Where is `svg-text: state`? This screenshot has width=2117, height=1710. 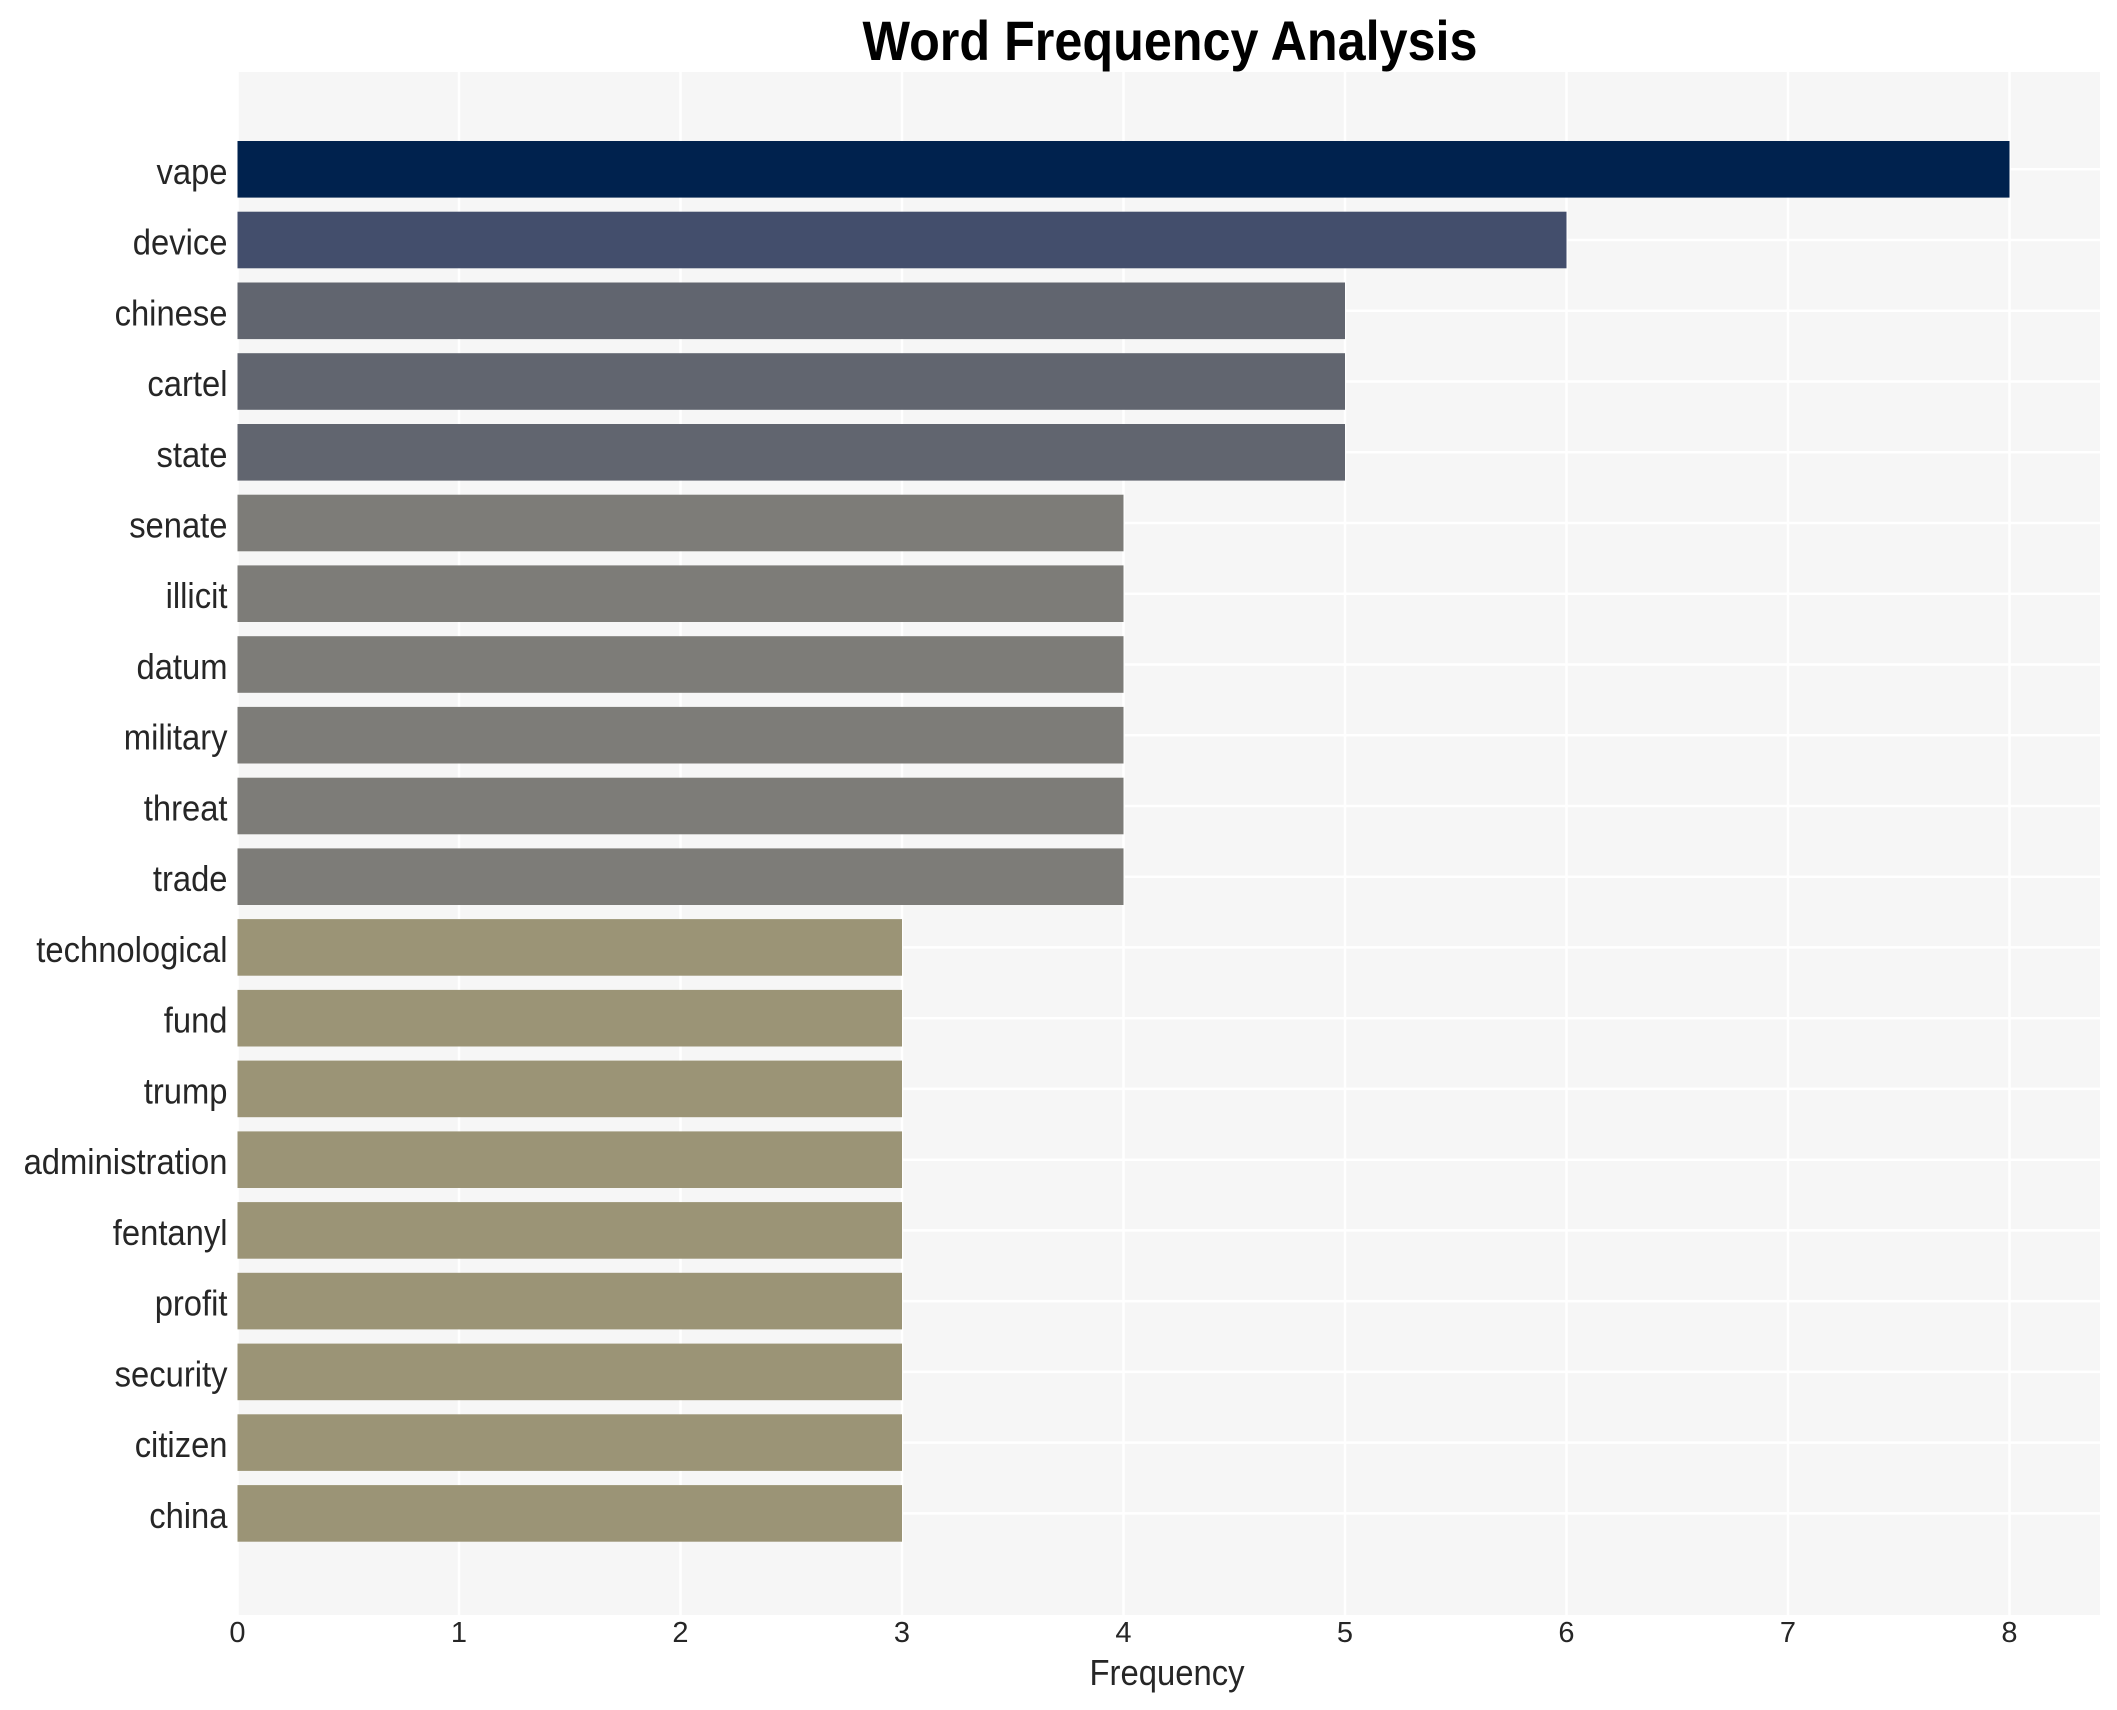 svg-text: state is located at coordinates (192, 454).